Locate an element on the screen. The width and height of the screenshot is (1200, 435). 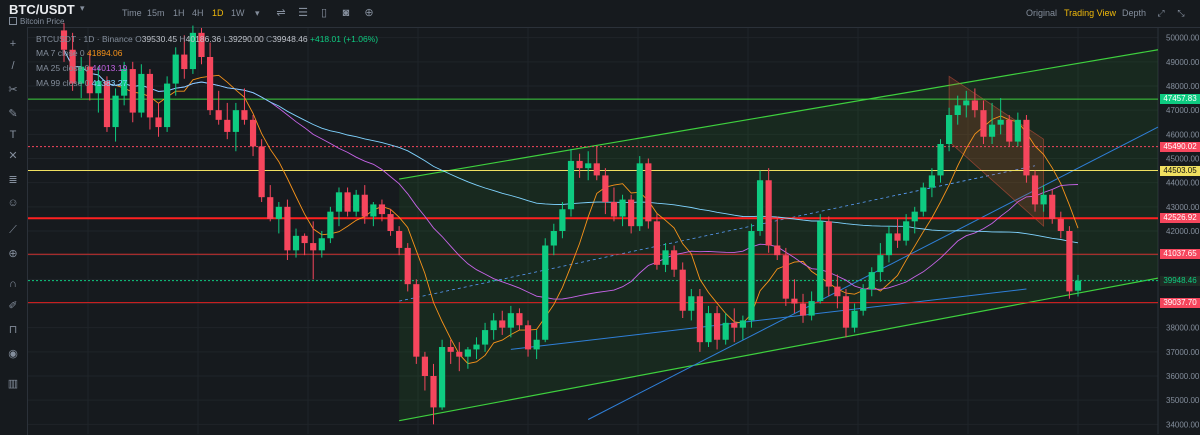
eye-icon: ◉ is located at coordinates (13, 354).